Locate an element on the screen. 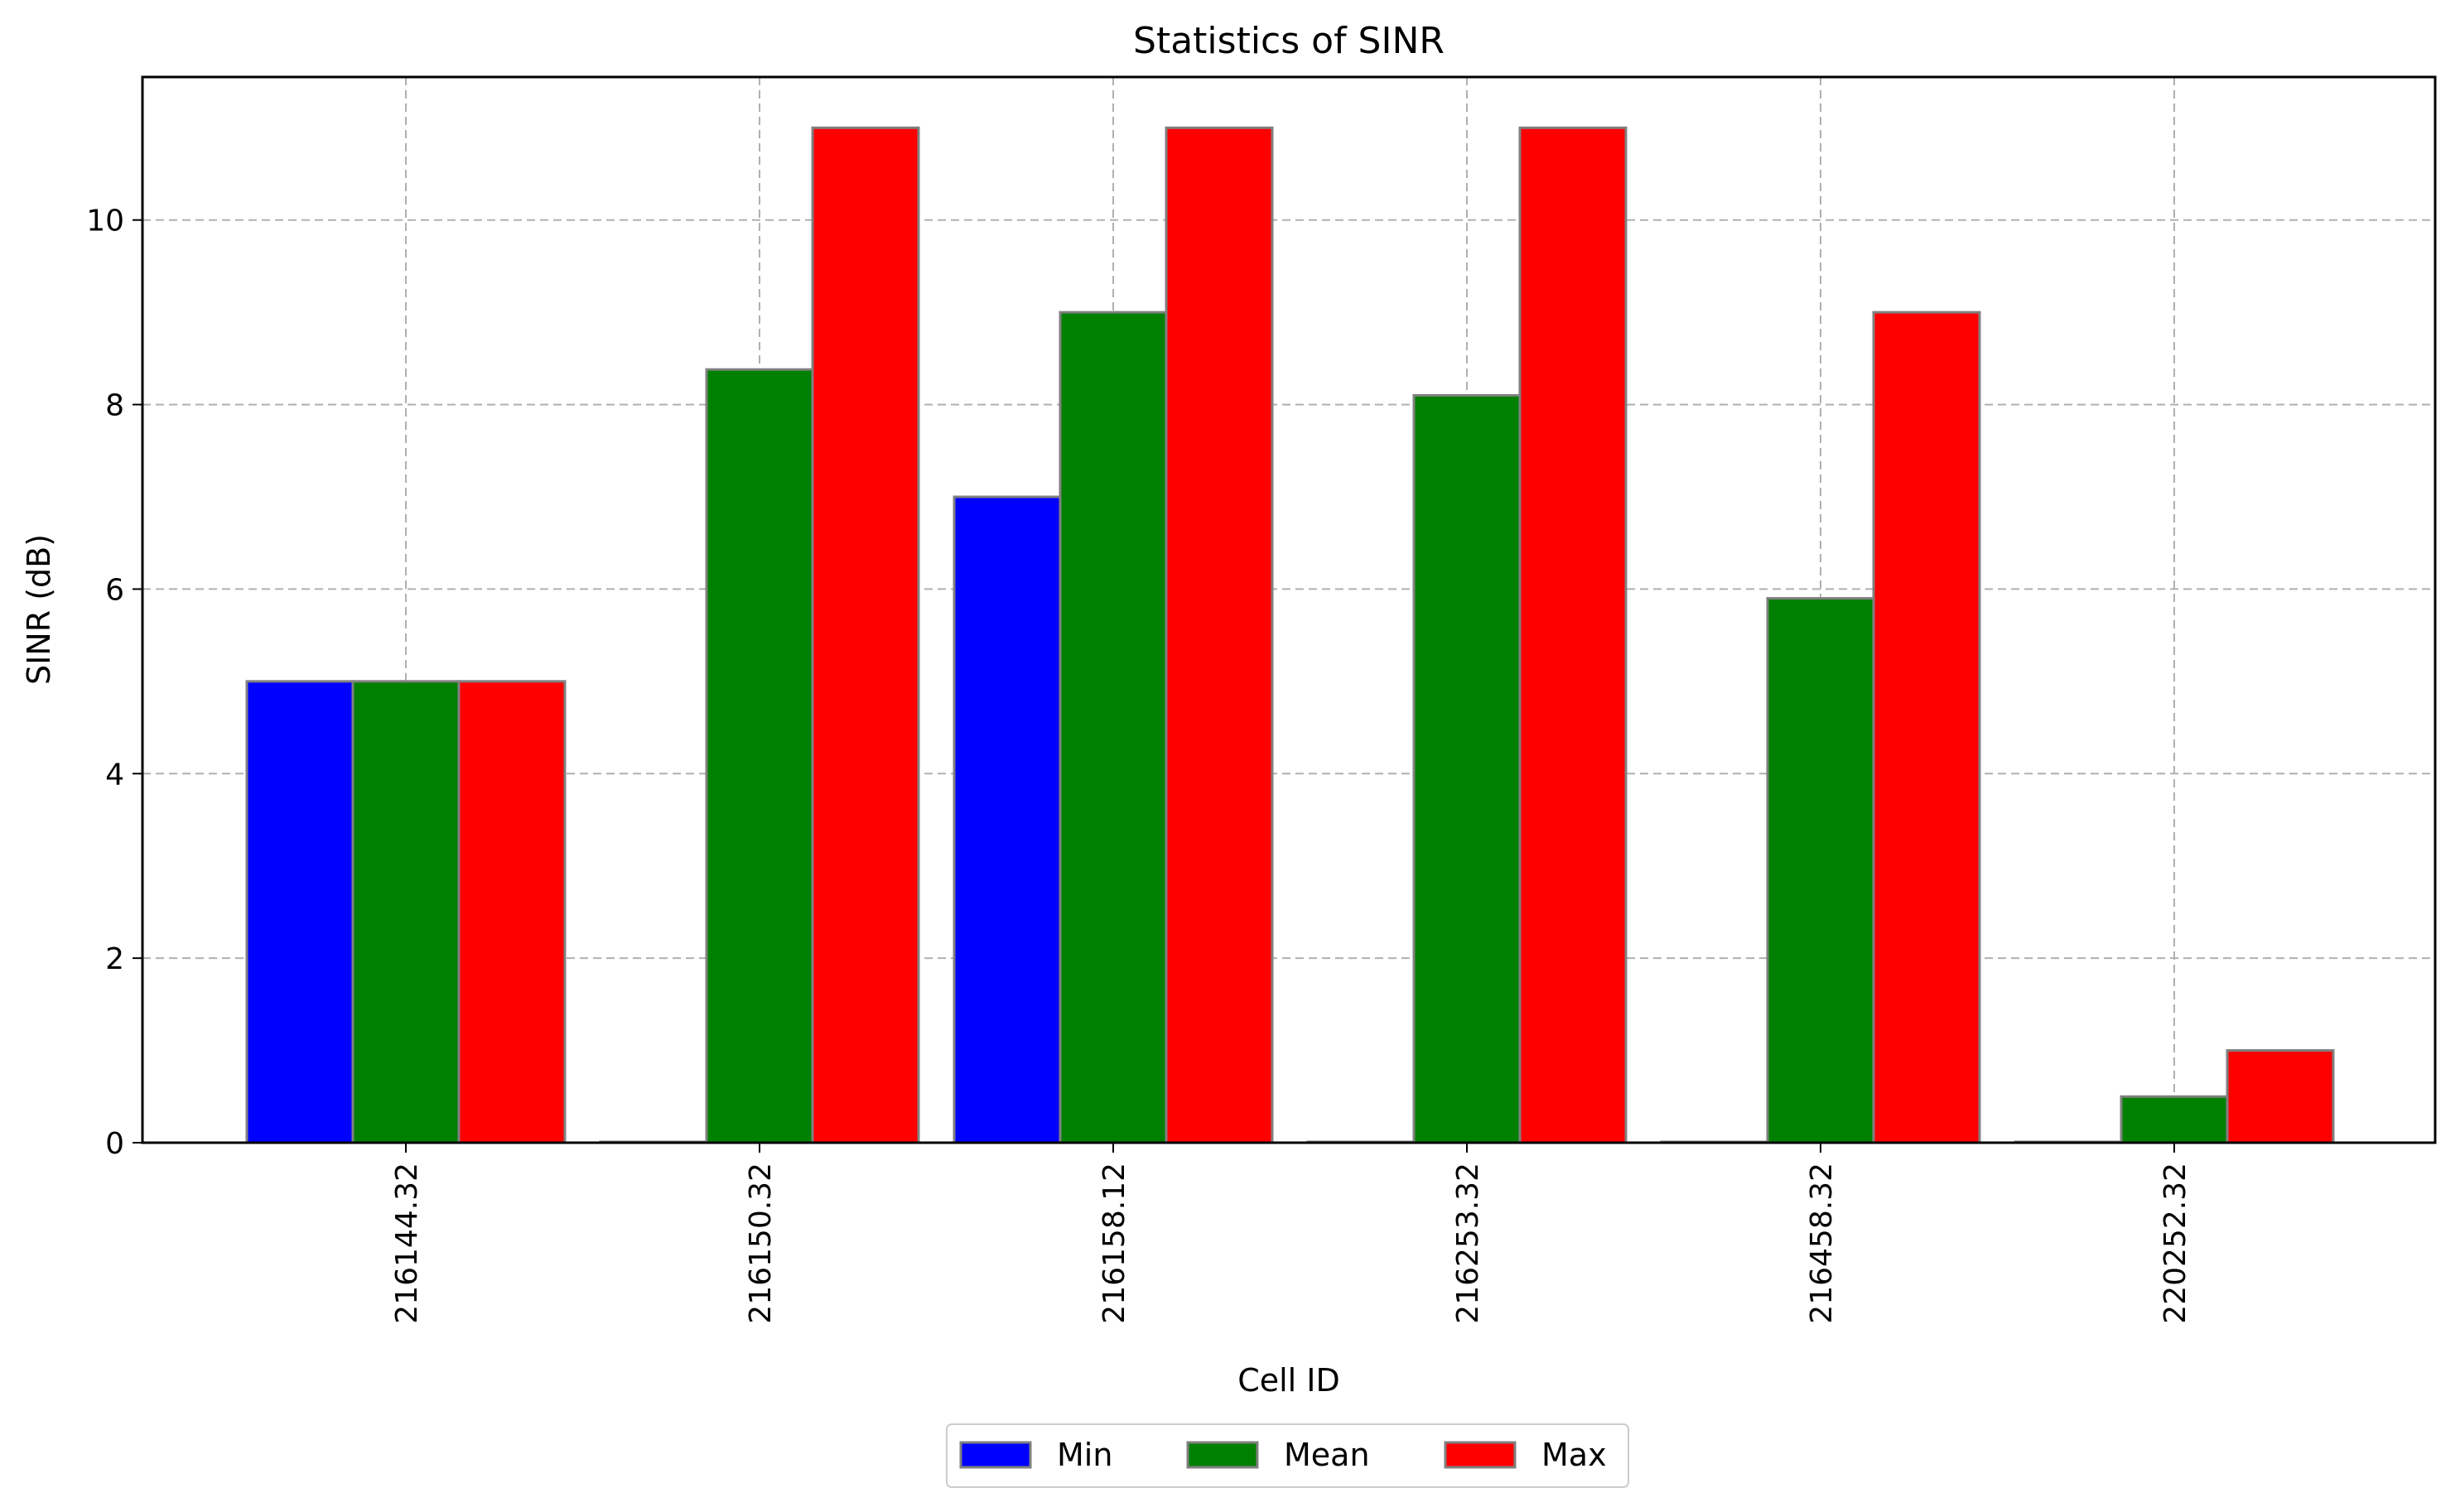  x-tick-label: 216150.32 is located at coordinates (761, 1243).